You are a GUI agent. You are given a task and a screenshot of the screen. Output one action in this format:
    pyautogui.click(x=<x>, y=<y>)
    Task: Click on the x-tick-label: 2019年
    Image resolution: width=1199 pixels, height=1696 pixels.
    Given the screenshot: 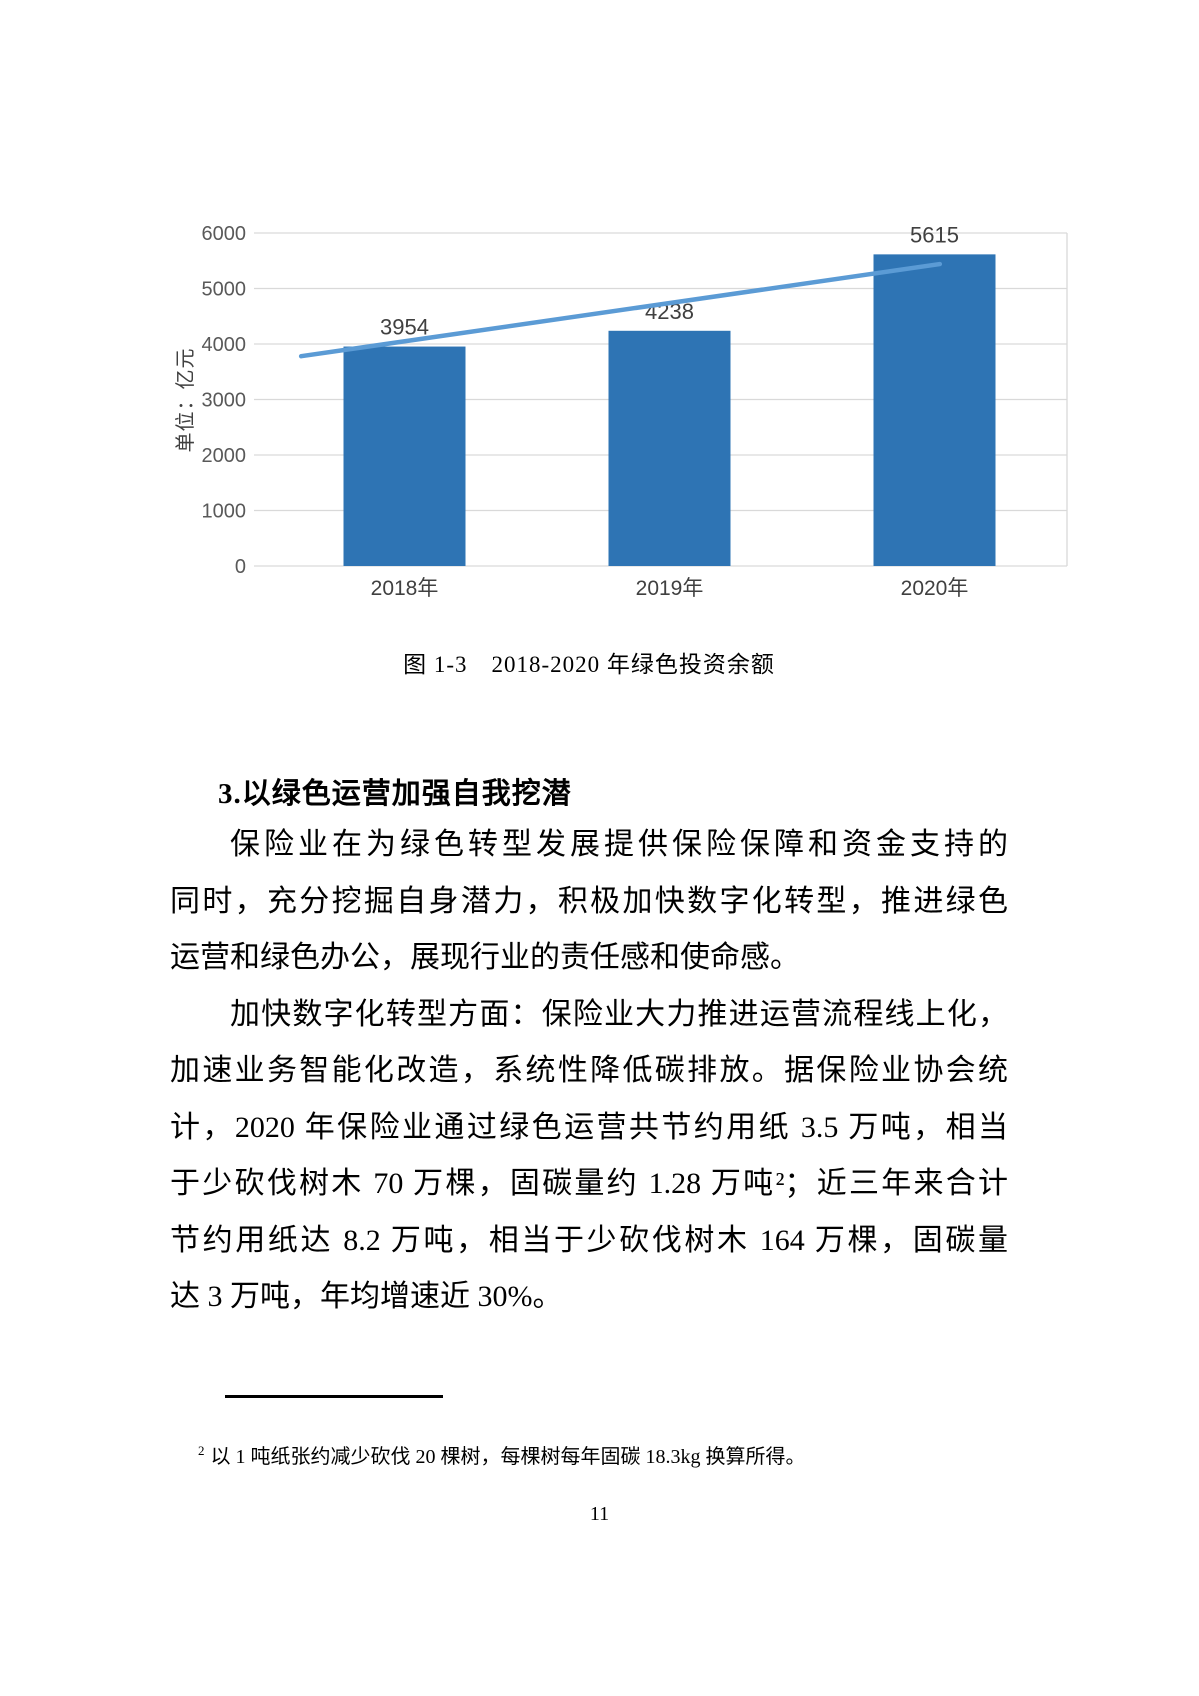 What is the action you would take?
    pyautogui.click(x=670, y=588)
    